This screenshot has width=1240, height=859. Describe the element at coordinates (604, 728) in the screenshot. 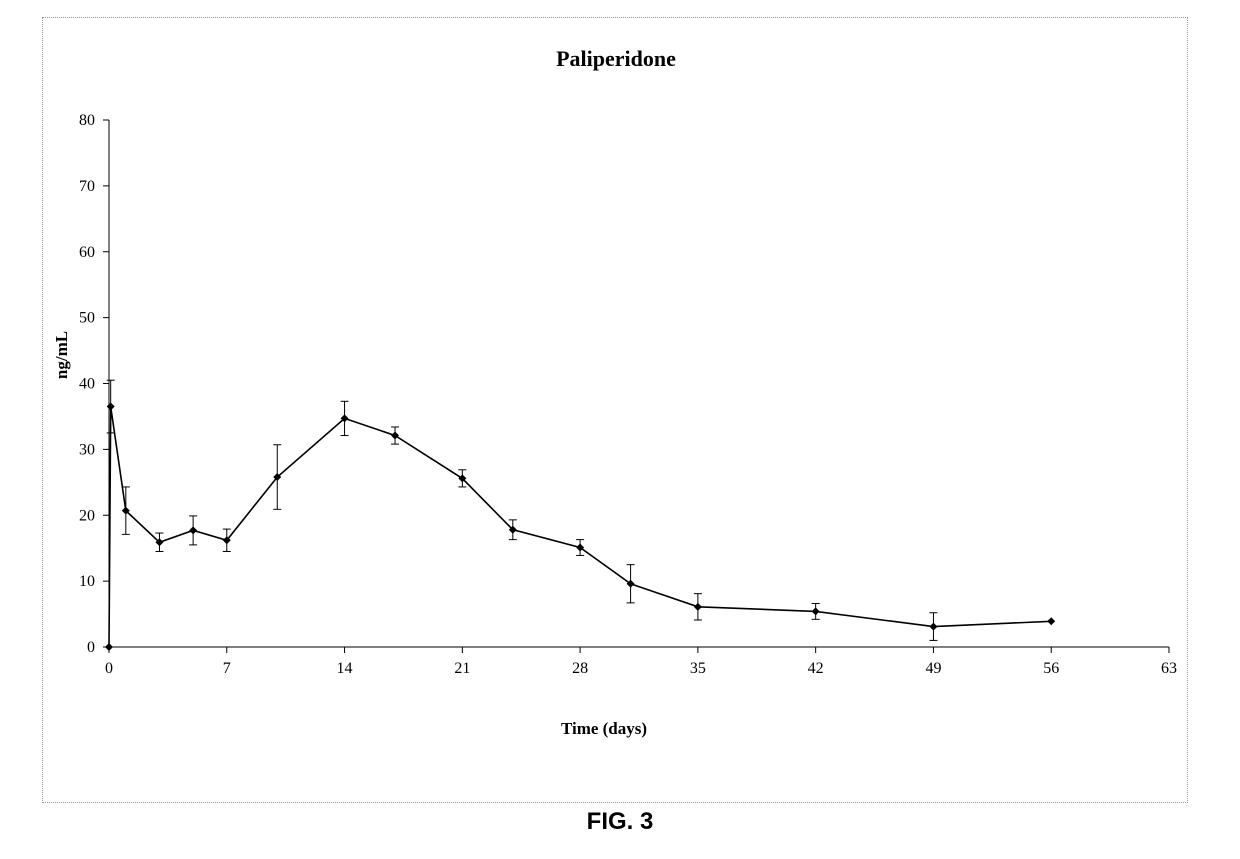

I see `x-axis-title: Time (days)` at that location.